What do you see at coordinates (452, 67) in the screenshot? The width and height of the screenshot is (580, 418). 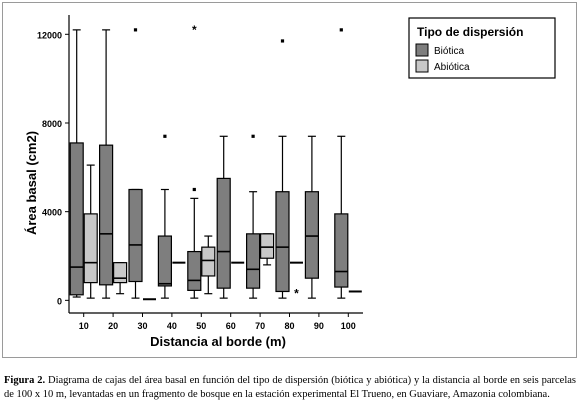 I see `legend-entry-abiotica: Abiótica` at bounding box center [452, 67].